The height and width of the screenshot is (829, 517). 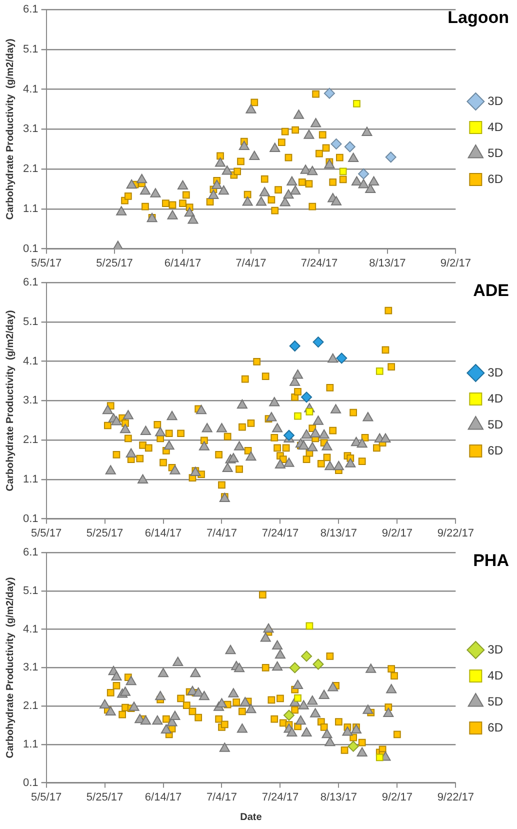 What do you see at coordinates (251, 817) in the screenshot?
I see `x-axis-title: Date` at bounding box center [251, 817].